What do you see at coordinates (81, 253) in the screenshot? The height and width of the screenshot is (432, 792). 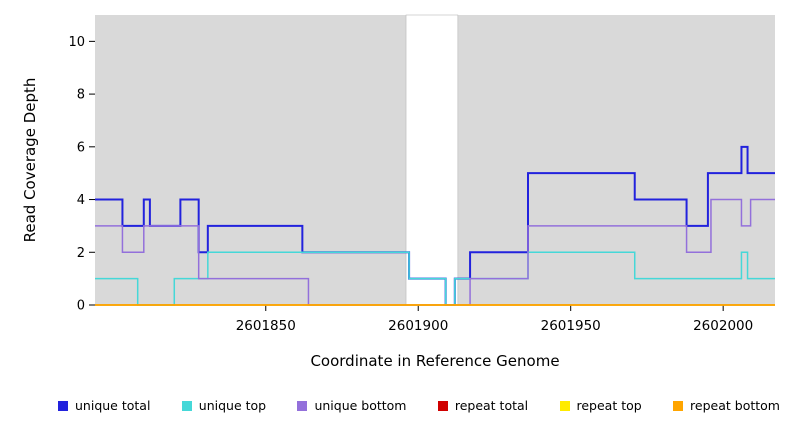 I see `y-tick-label: 2` at bounding box center [81, 253].